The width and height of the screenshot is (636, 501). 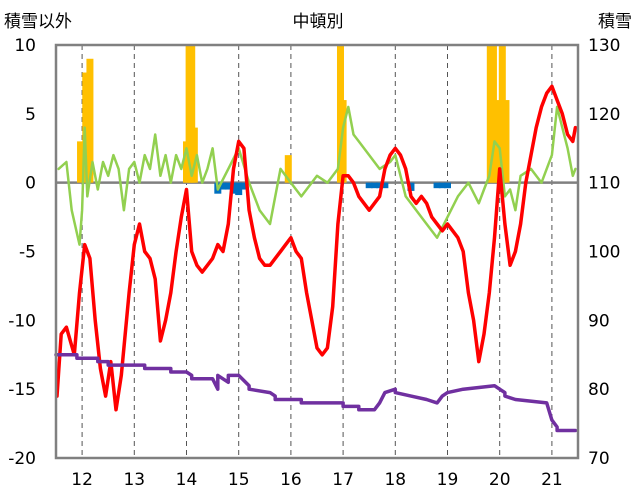 I want to click on right-tick-4: 90, so click(x=599, y=321).